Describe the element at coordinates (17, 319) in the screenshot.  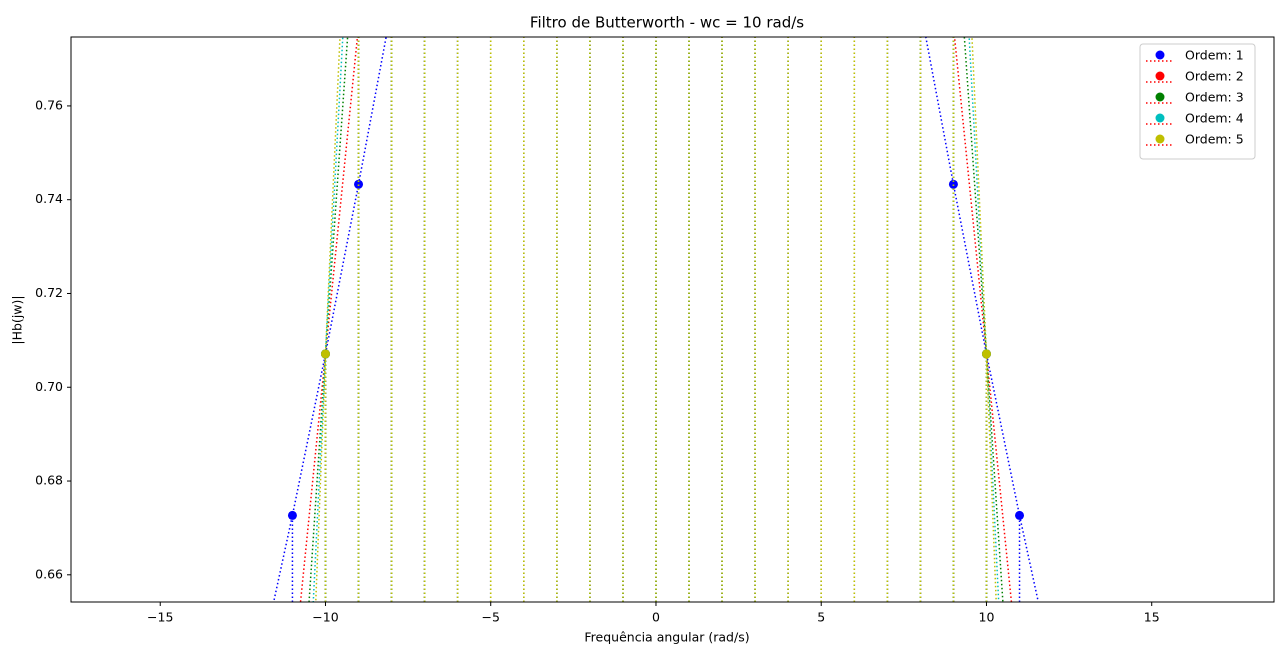
I see `y-axis-label: |Hb(jw)|` at that location.